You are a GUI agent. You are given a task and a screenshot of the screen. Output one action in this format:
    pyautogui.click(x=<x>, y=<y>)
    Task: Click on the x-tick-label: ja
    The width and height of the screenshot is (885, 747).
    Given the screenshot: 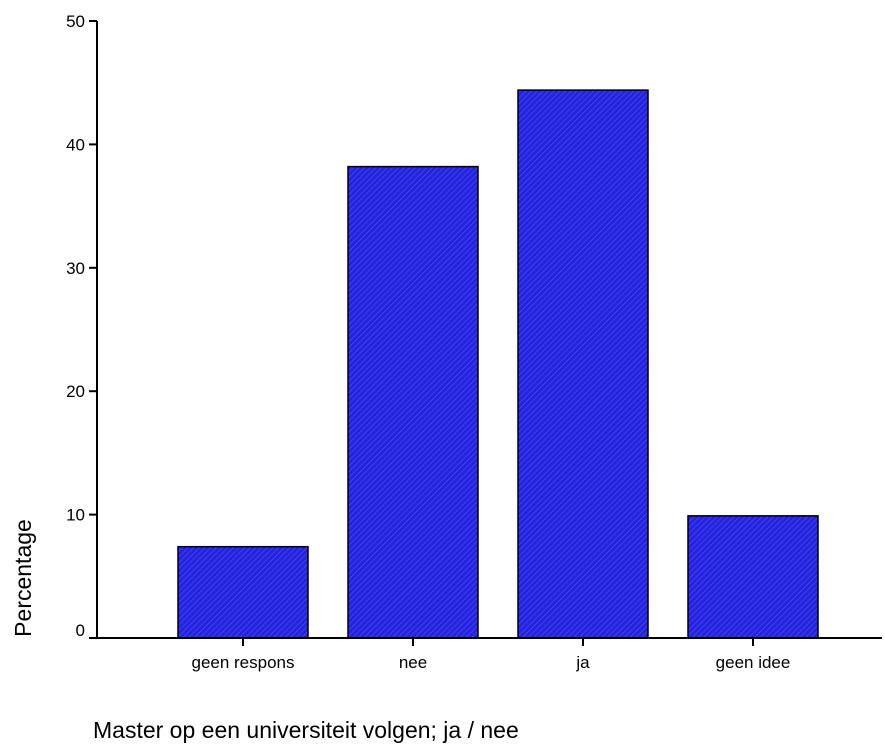 What is the action you would take?
    pyautogui.click(x=582, y=662)
    